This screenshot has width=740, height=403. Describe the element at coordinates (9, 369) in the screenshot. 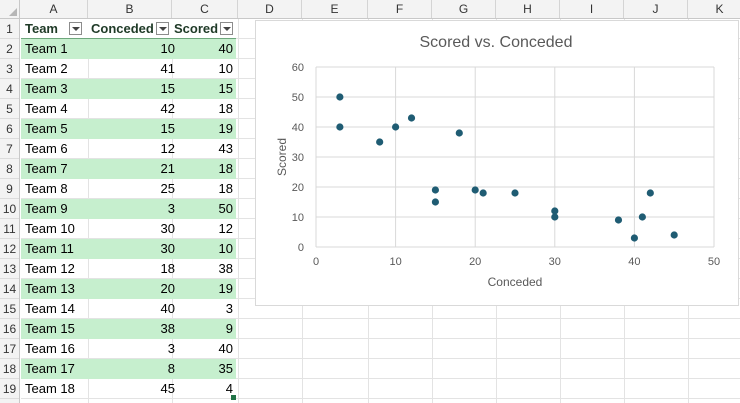

I see `row-header-18: 18` at that location.